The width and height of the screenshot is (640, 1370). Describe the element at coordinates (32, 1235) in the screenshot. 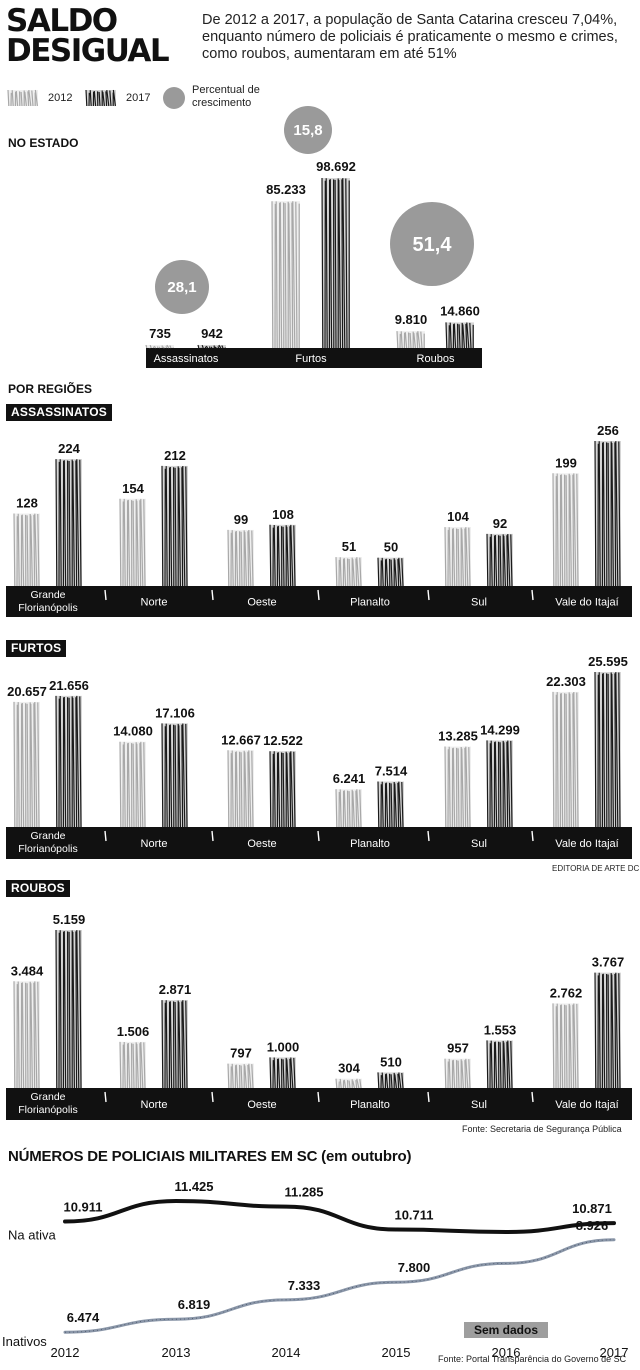

I see `series-label-na-ativa: Na ativa` at that location.